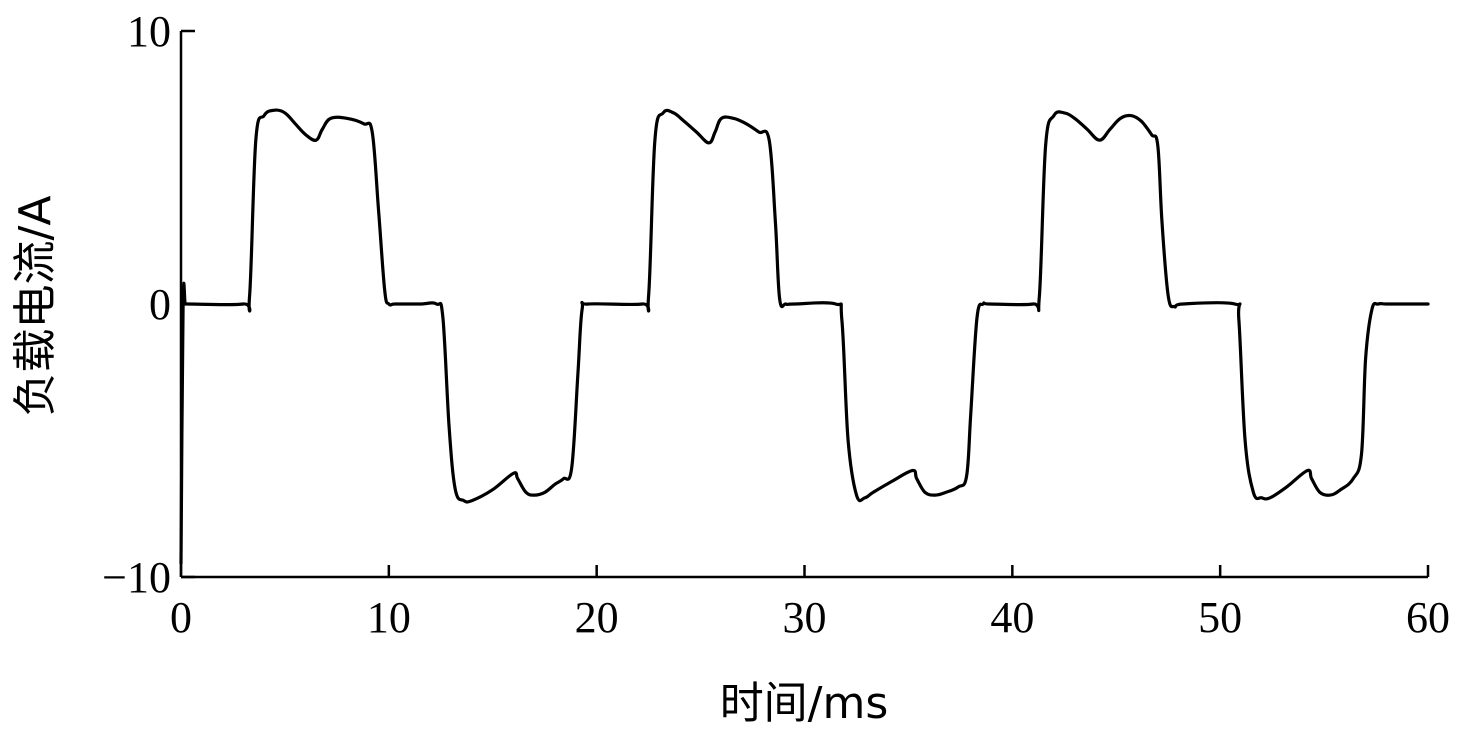 The width and height of the screenshot is (1458, 735). Describe the element at coordinates (148, 304) in the screenshot. I see `y-axis-ticks: 10 0 −10` at that location.